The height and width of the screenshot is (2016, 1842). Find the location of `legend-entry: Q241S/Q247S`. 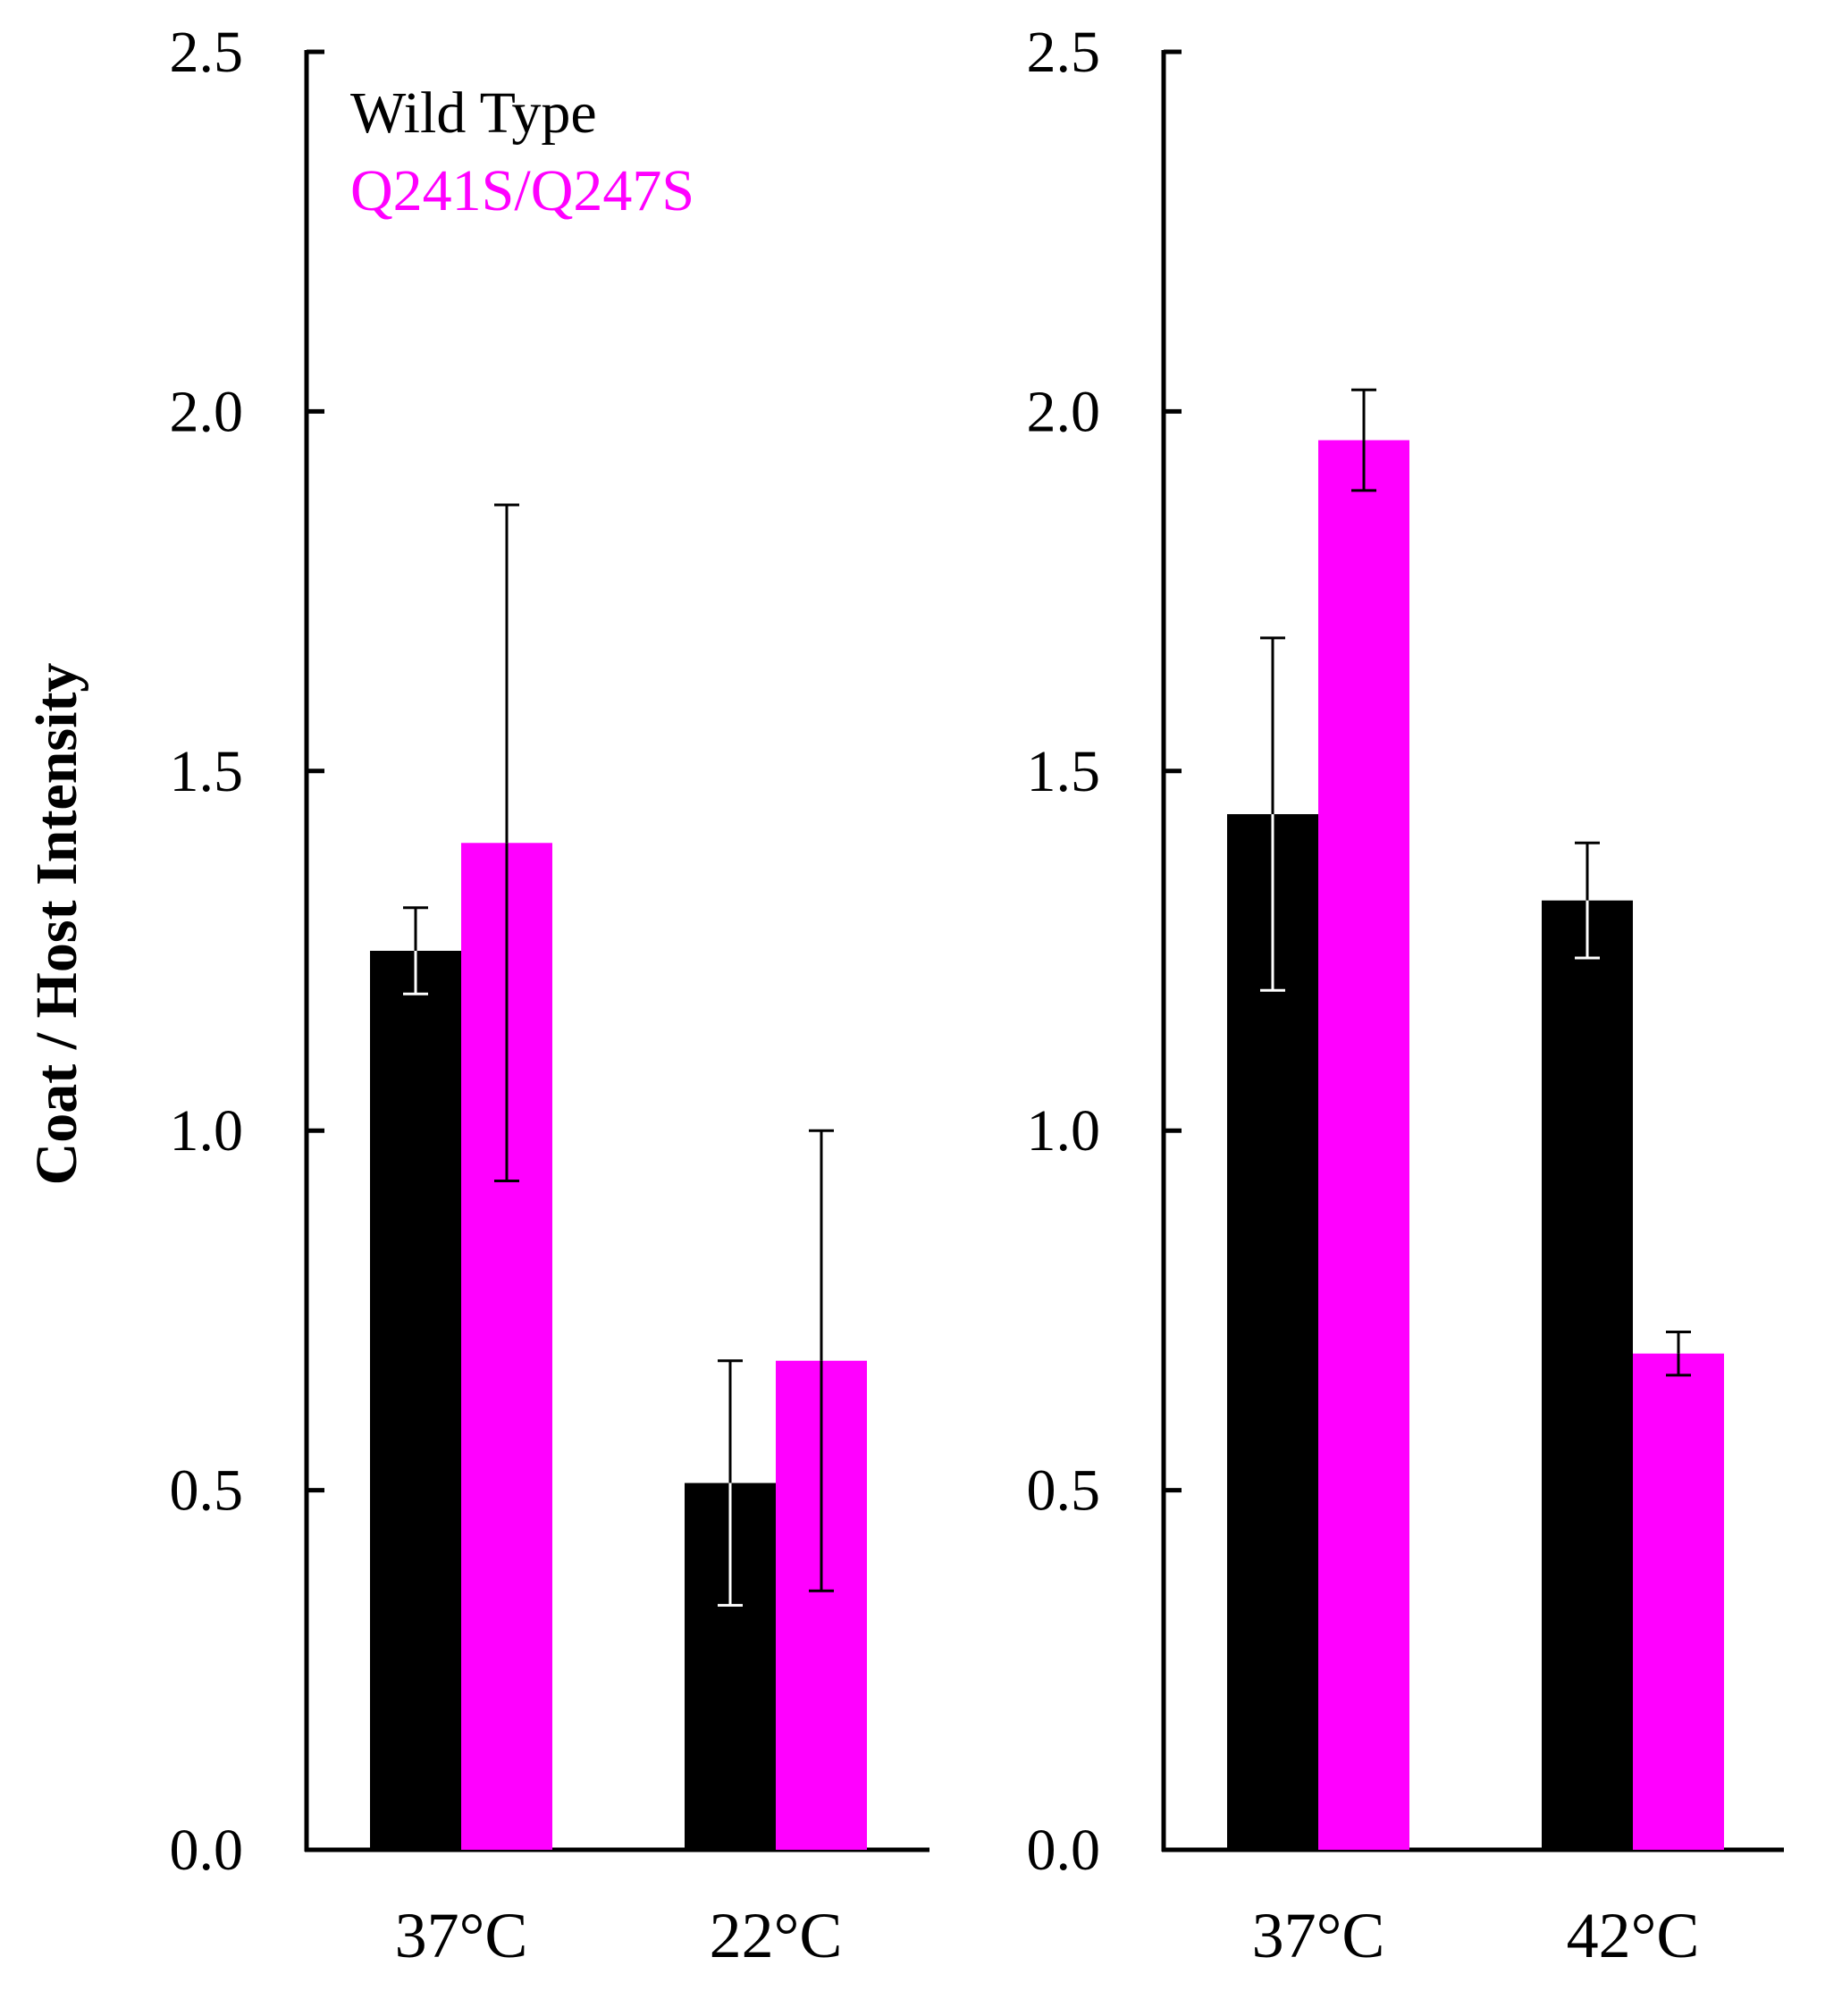

legend-entry: Q241S/Q247S is located at coordinates (522, 190).